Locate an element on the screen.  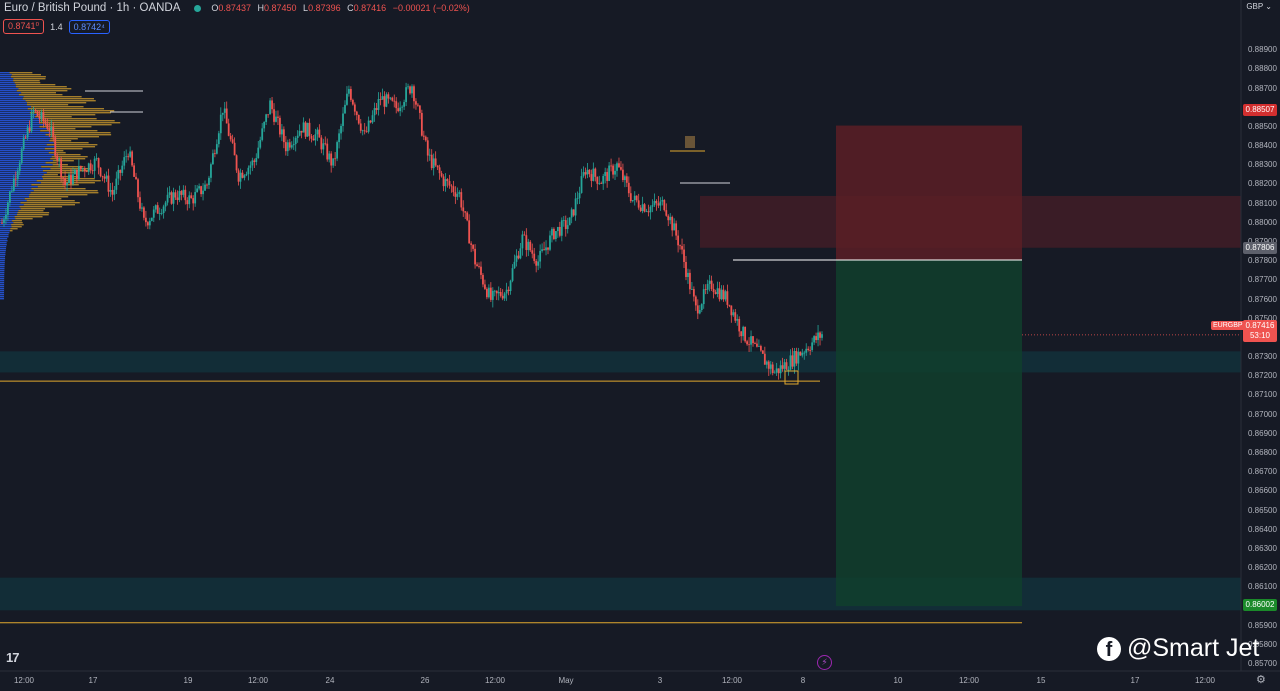
tradingview-logo: 17 is located at coordinates (13, 657).